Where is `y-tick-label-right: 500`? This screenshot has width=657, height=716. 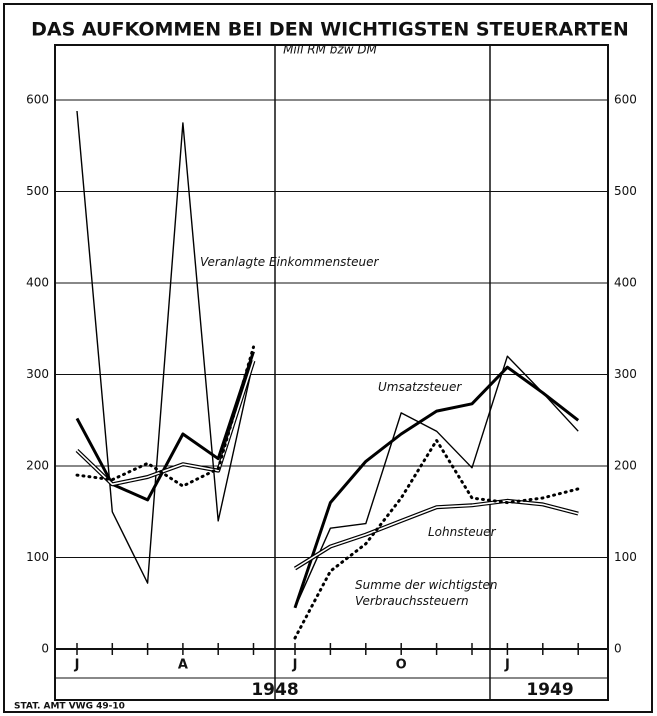 y-tick-label-right: 500 is located at coordinates (625, 191).